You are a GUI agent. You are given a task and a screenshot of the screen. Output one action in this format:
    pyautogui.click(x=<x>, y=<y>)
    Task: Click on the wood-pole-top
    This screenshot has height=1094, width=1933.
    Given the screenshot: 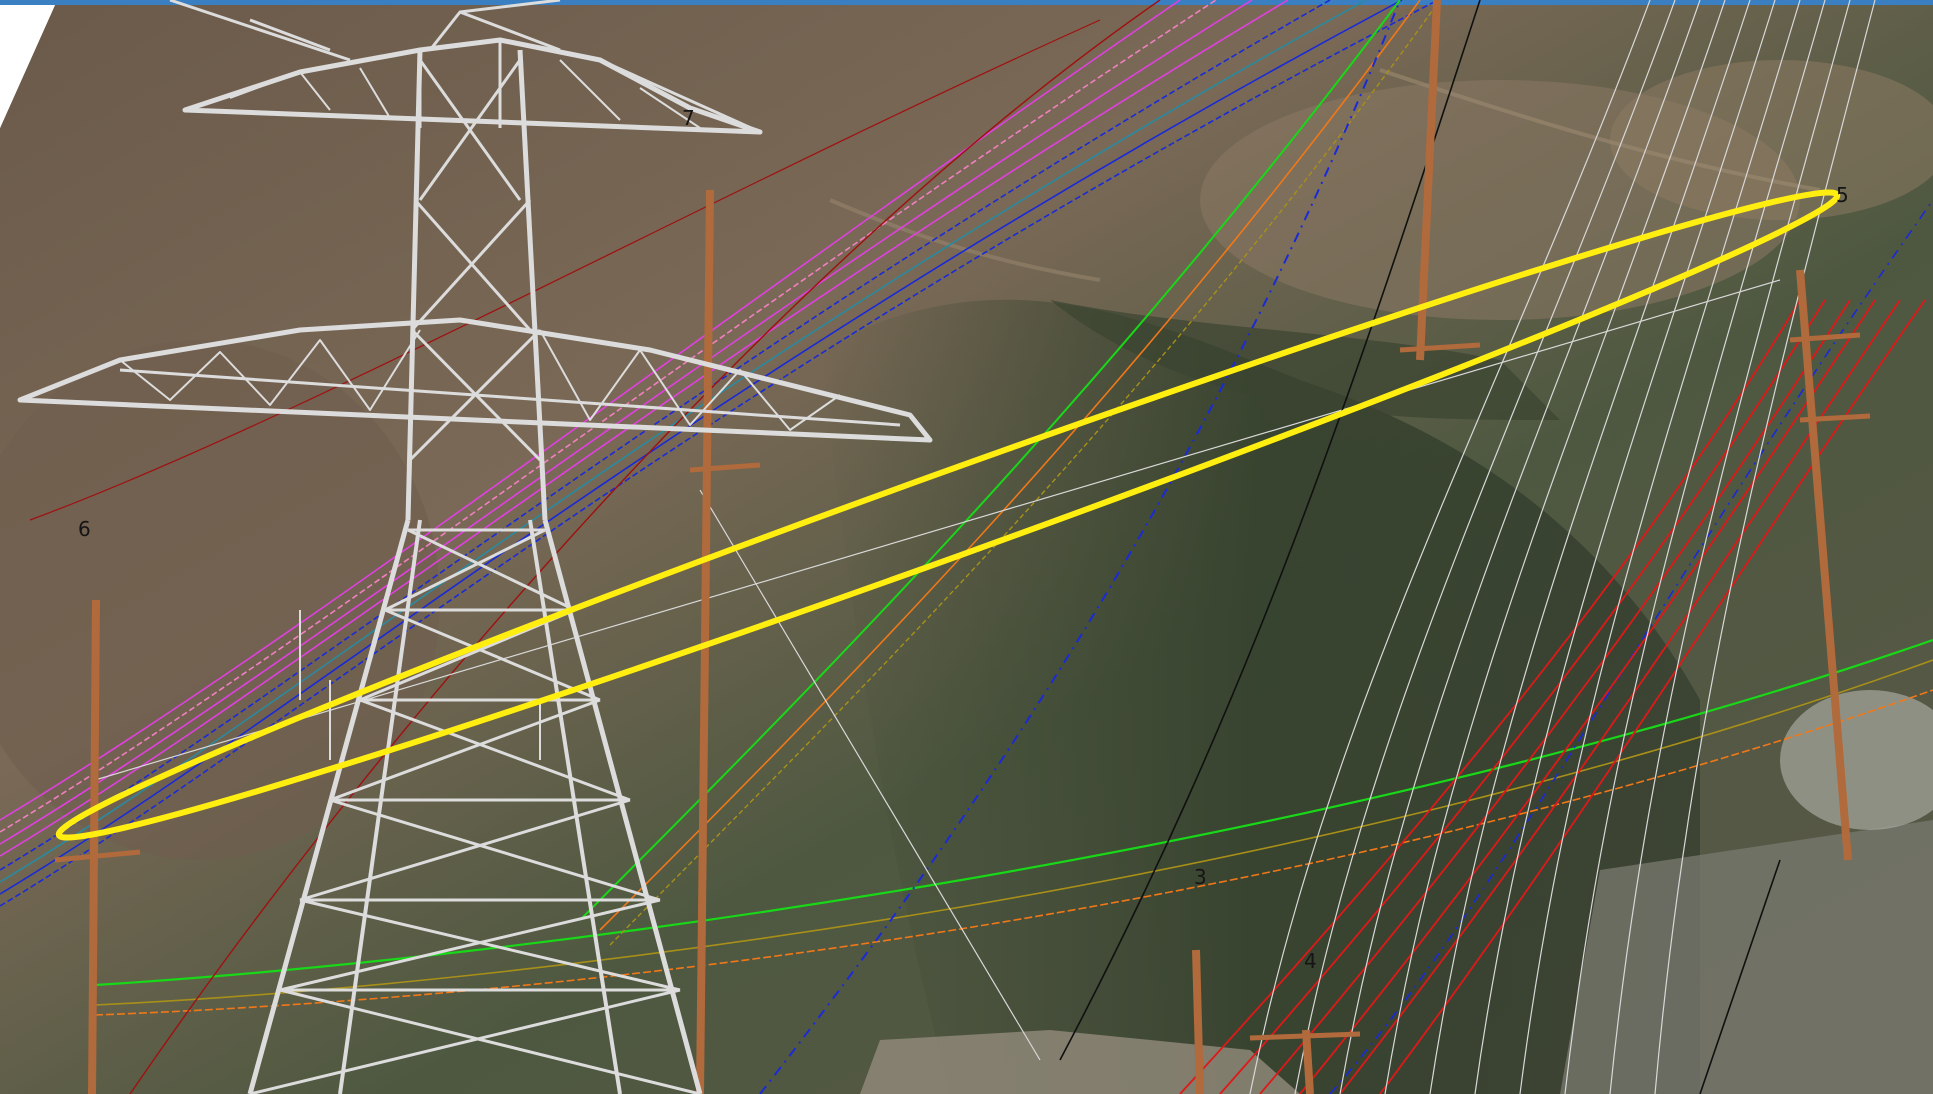 What is the action you would take?
    pyautogui.click(x=1428, y=180)
    